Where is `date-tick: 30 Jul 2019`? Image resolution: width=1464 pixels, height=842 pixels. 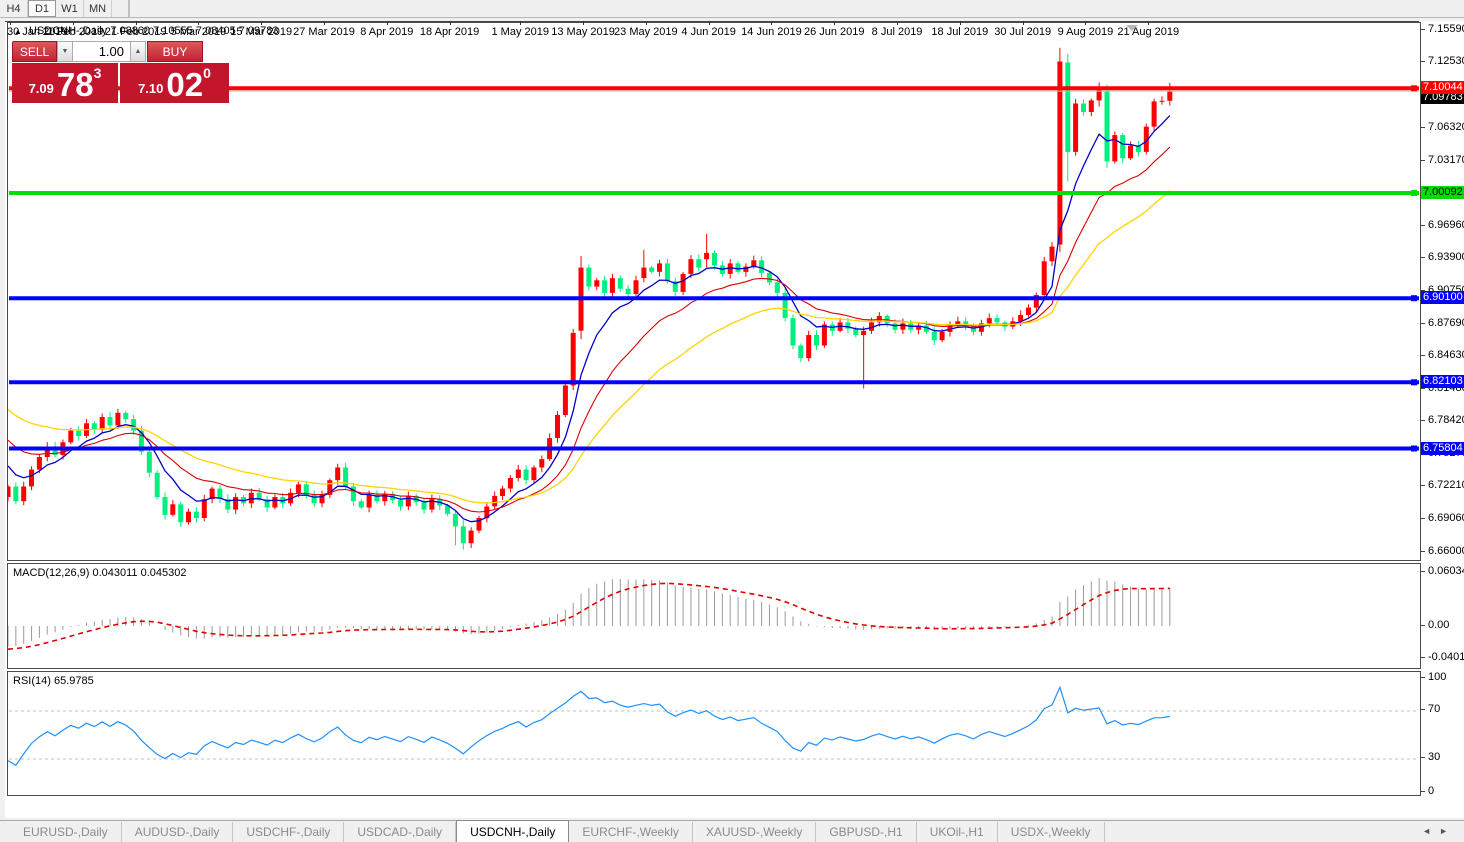
date-tick: 30 Jul 2019 is located at coordinates (1023, 32).